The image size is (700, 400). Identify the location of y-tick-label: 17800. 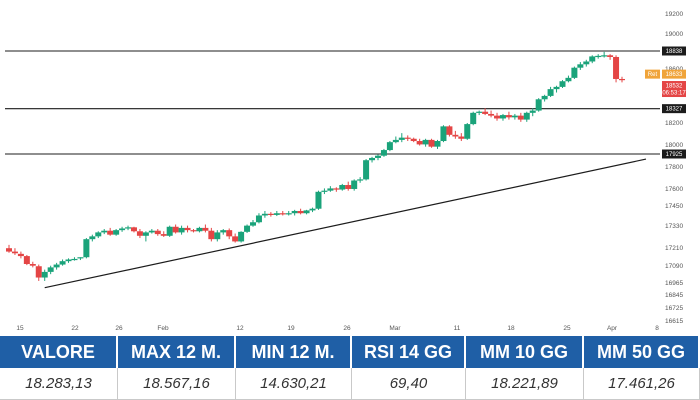
(674, 167).